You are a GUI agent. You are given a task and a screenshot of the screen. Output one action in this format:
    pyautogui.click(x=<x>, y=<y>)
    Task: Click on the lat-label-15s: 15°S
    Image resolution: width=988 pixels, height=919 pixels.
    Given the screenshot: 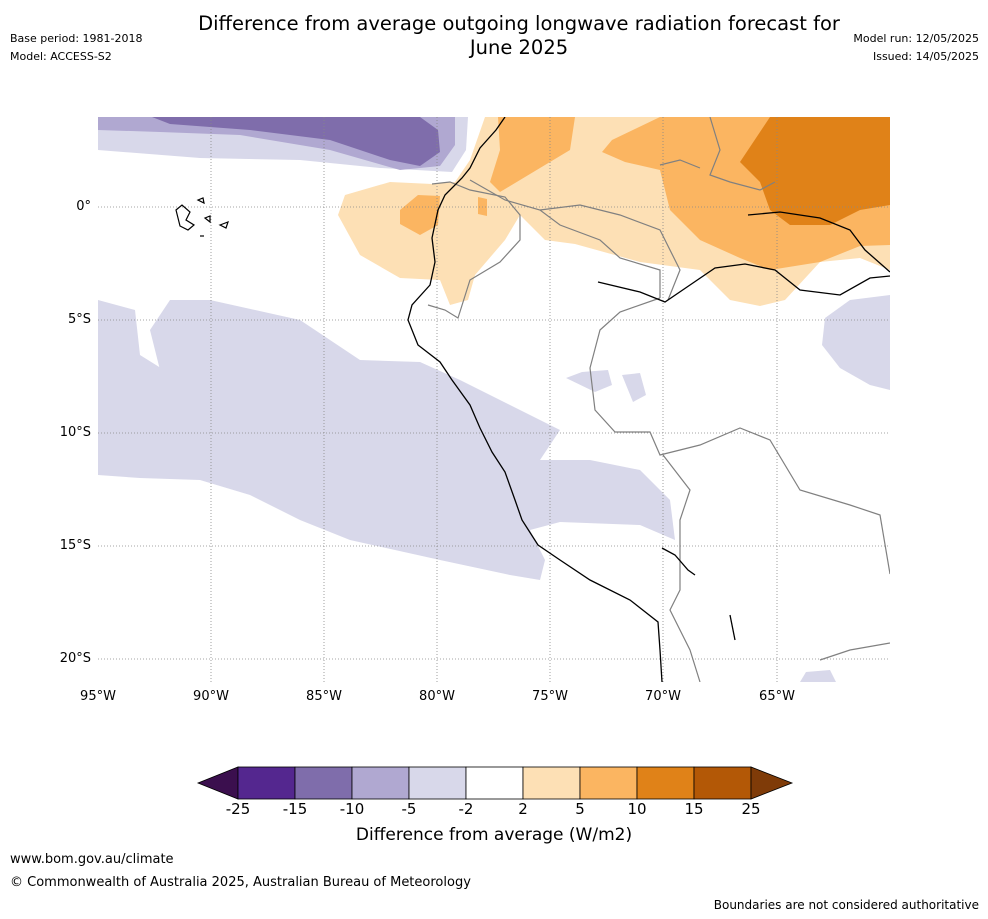 What is the action you would take?
    pyautogui.click(x=75, y=545)
    